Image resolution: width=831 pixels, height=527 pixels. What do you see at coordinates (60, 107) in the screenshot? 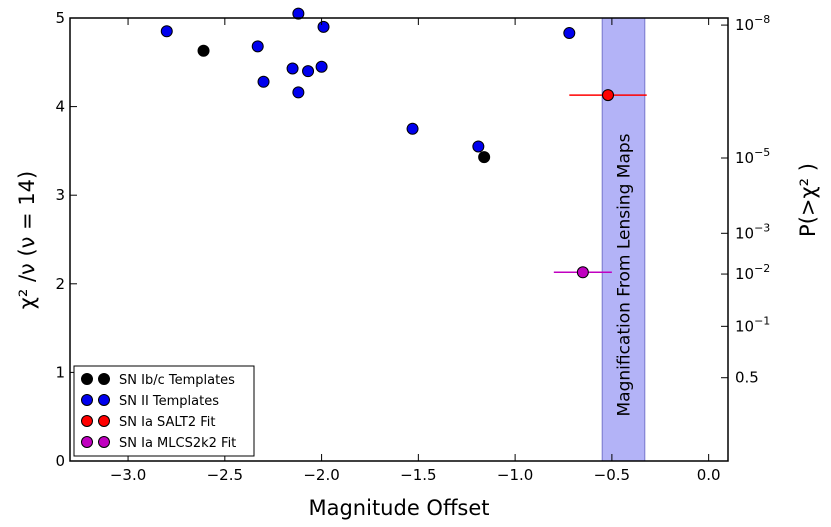
I see `y-tick-label: 4` at bounding box center [60, 107].